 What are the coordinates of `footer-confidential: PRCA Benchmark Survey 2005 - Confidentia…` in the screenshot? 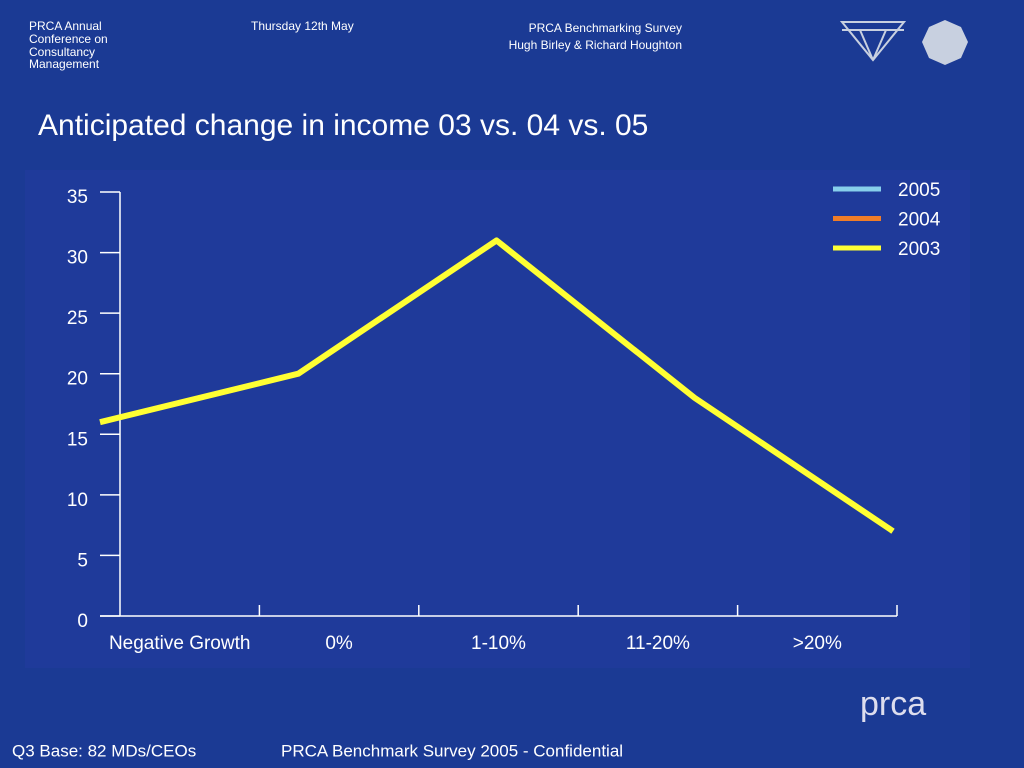 It's located at (452, 750).